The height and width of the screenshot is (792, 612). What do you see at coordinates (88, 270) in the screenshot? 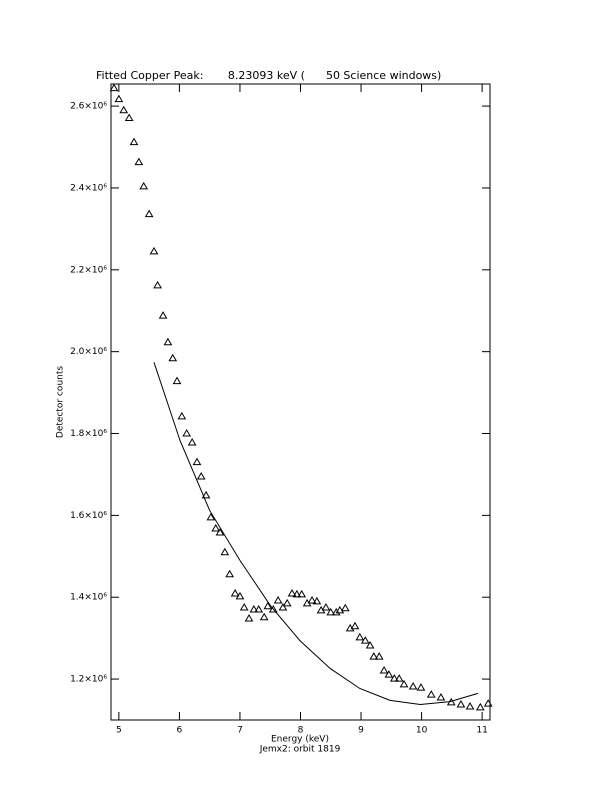
I see `y-tick-label: 2.2×10⁶` at bounding box center [88, 270].